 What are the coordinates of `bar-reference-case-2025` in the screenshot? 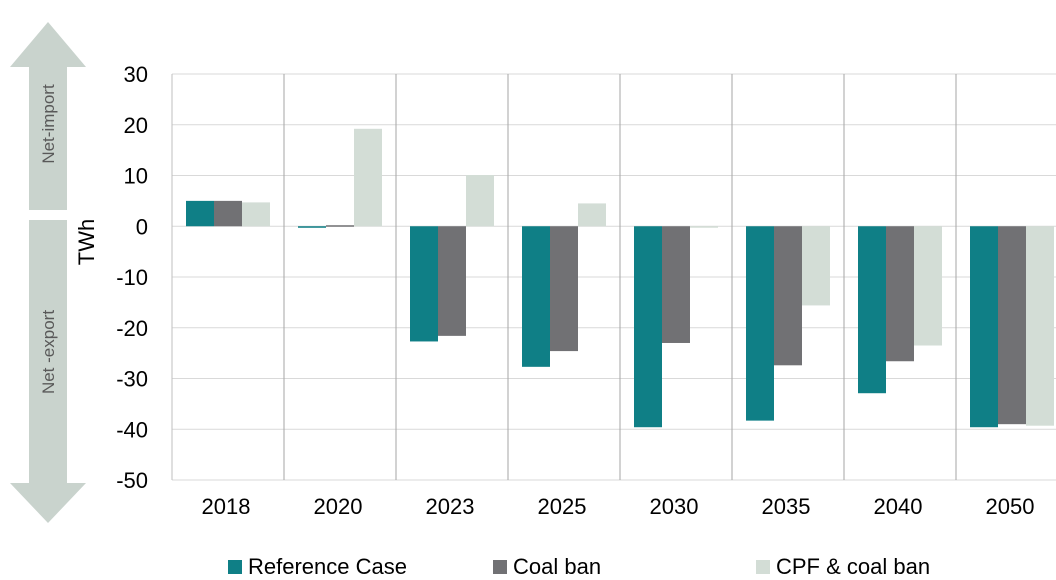 It's located at (536, 296).